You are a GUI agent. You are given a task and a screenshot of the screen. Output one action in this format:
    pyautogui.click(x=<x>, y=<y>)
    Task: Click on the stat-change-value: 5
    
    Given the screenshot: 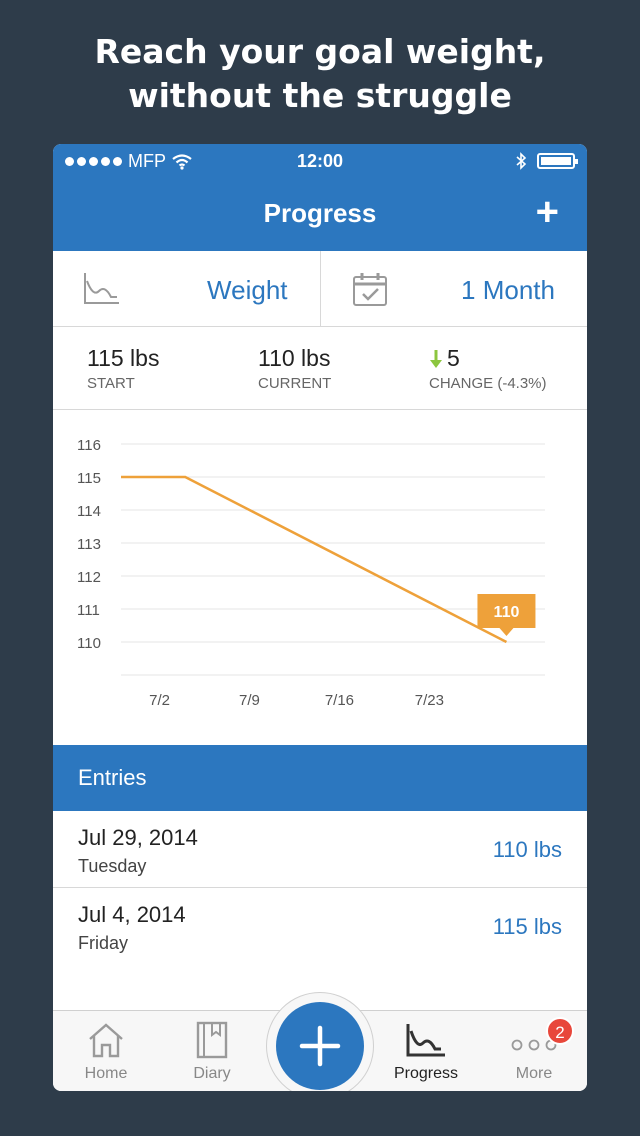 What is the action you would take?
    pyautogui.click(x=453, y=358)
    